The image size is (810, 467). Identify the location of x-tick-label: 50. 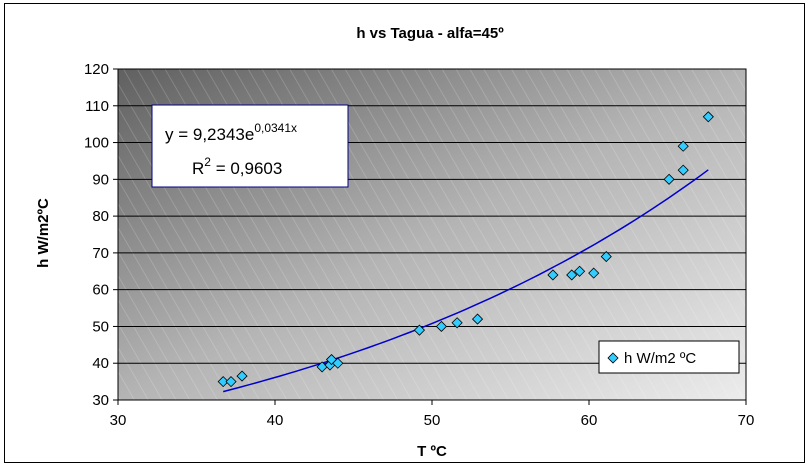
(432, 420).